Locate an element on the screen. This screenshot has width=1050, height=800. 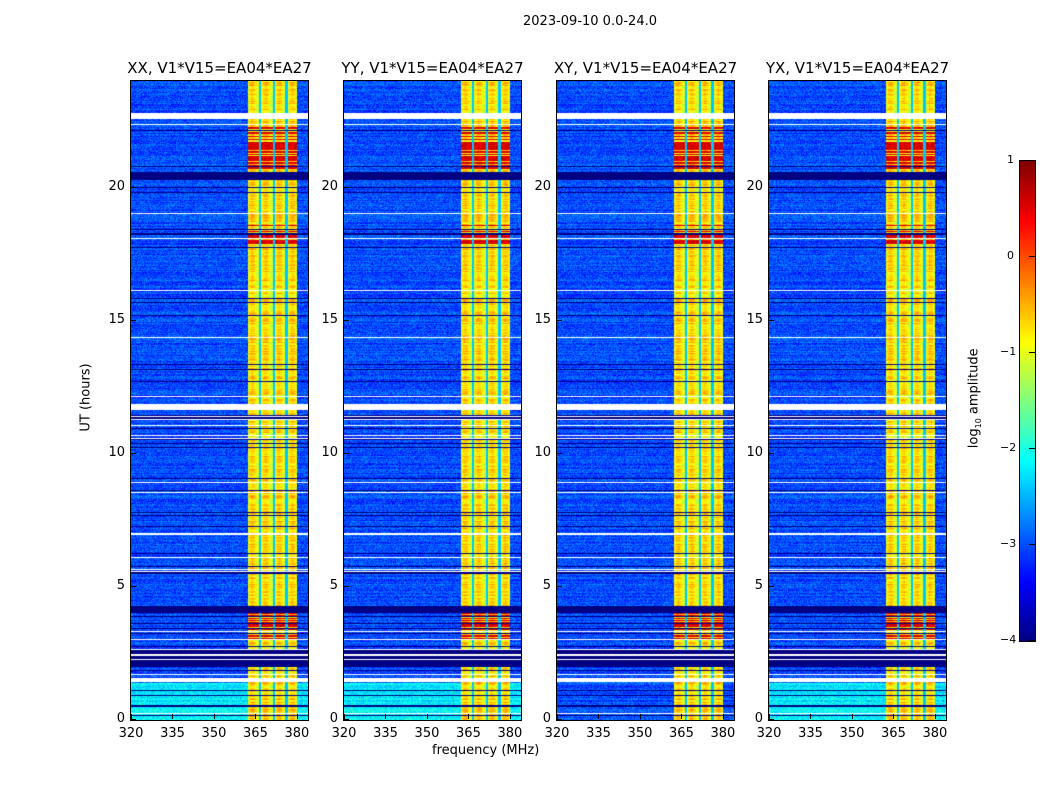
colorbar-tick-label: −1 is located at coordinates (1008, 351).